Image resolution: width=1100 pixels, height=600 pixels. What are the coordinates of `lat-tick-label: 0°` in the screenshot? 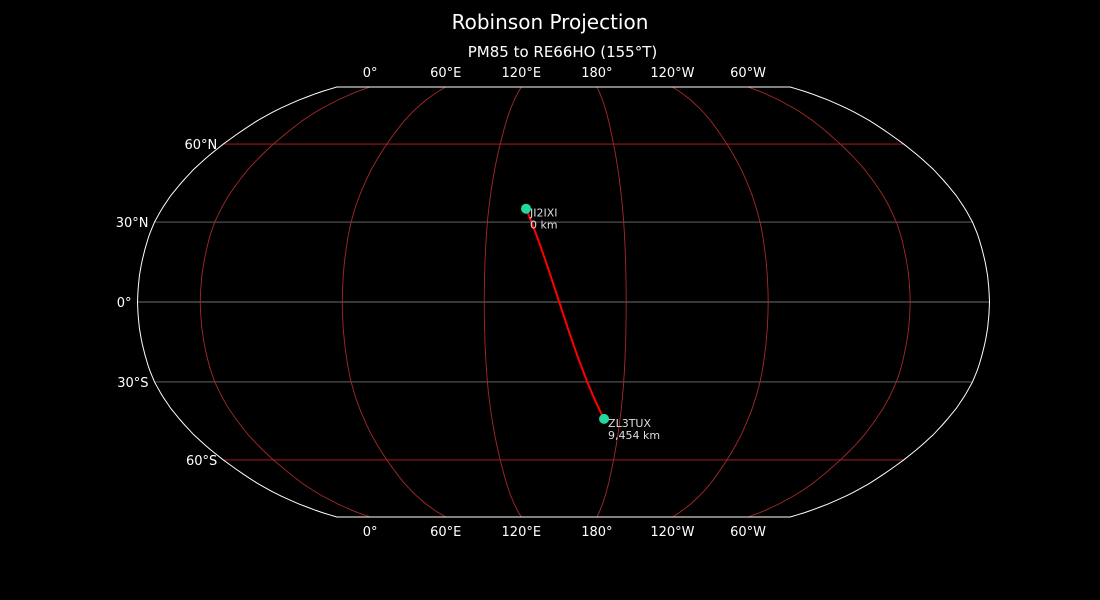 It's located at (124, 303).